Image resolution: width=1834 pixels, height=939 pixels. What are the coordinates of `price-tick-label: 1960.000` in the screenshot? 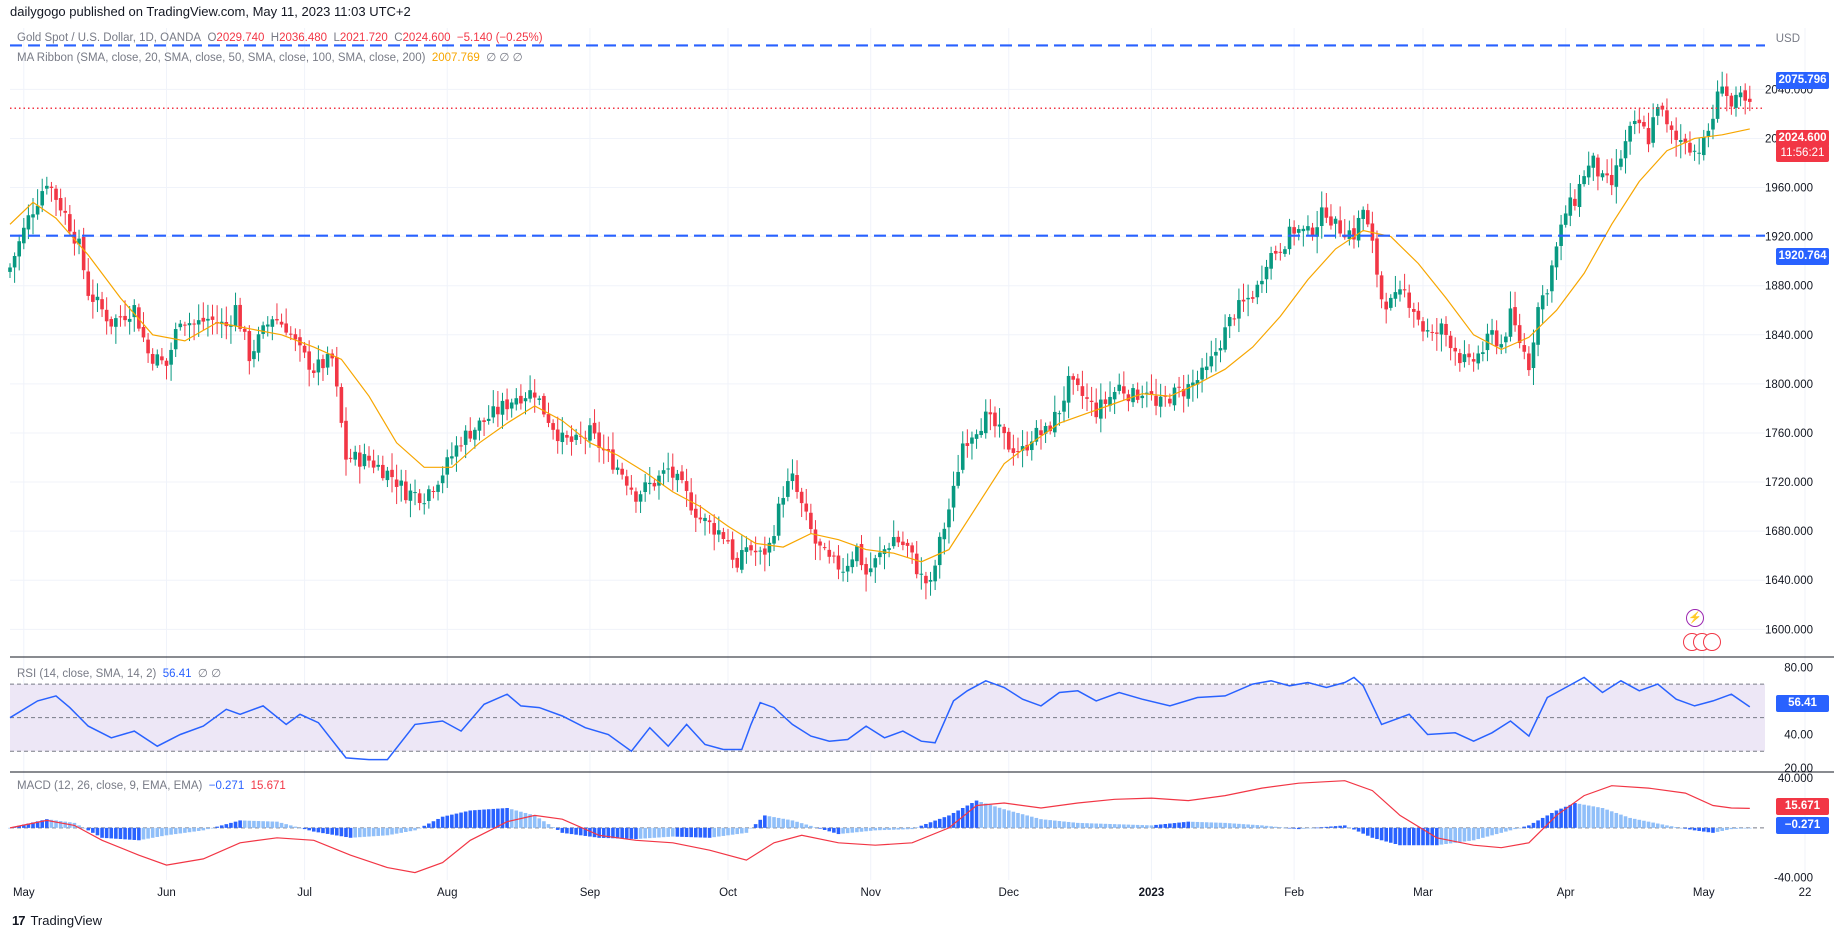 It's located at (1789, 189).